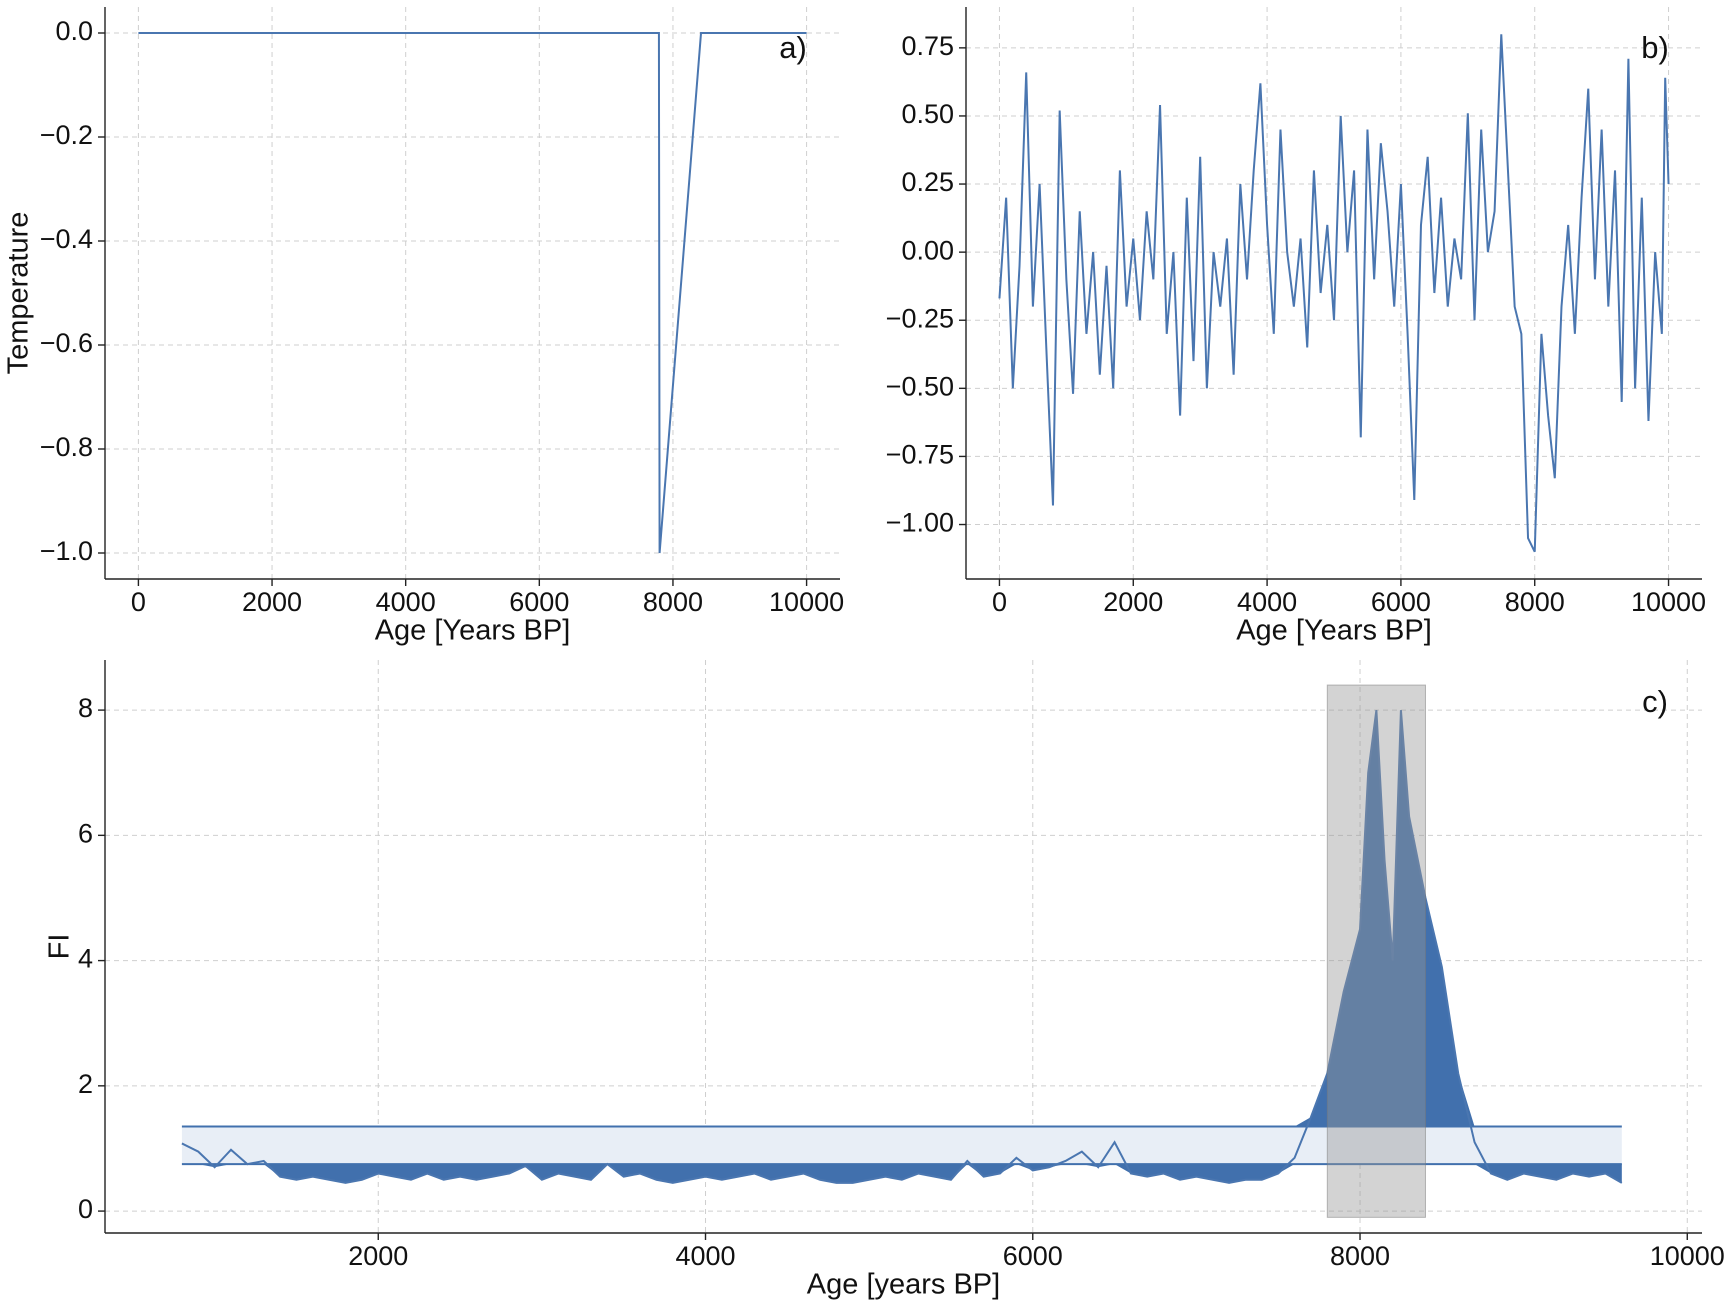 The height and width of the screenshot is (1304, 1736). I want to click on y-tick-label: 4, so click(85, 959).